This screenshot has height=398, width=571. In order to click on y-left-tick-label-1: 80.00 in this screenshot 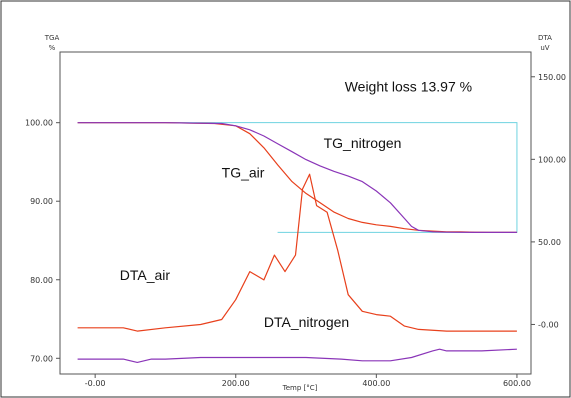, I will do `click(41, 280)`.